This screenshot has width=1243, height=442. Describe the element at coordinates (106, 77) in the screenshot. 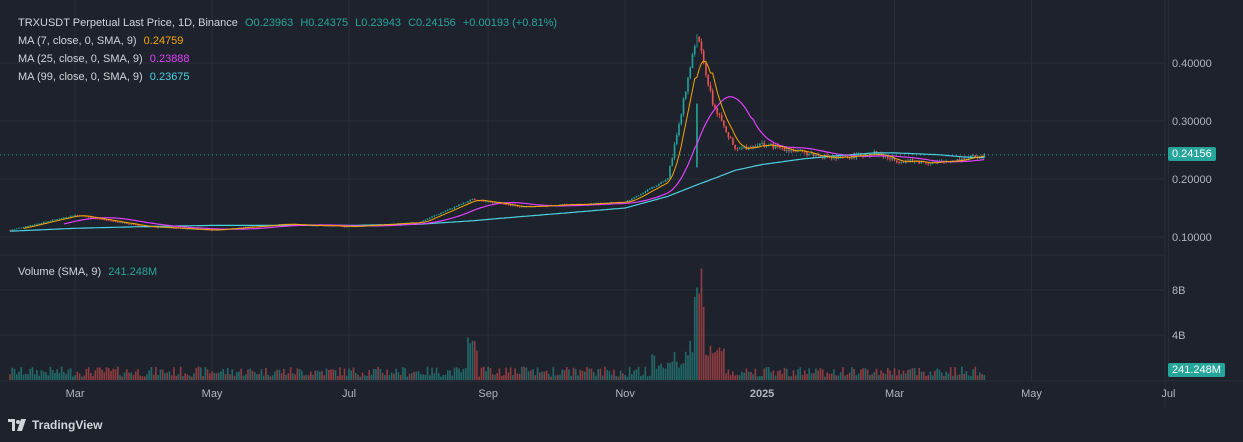

I see `ma99-legend: MA (99, close, 0, SMA, 9) 0.23675` at that location.